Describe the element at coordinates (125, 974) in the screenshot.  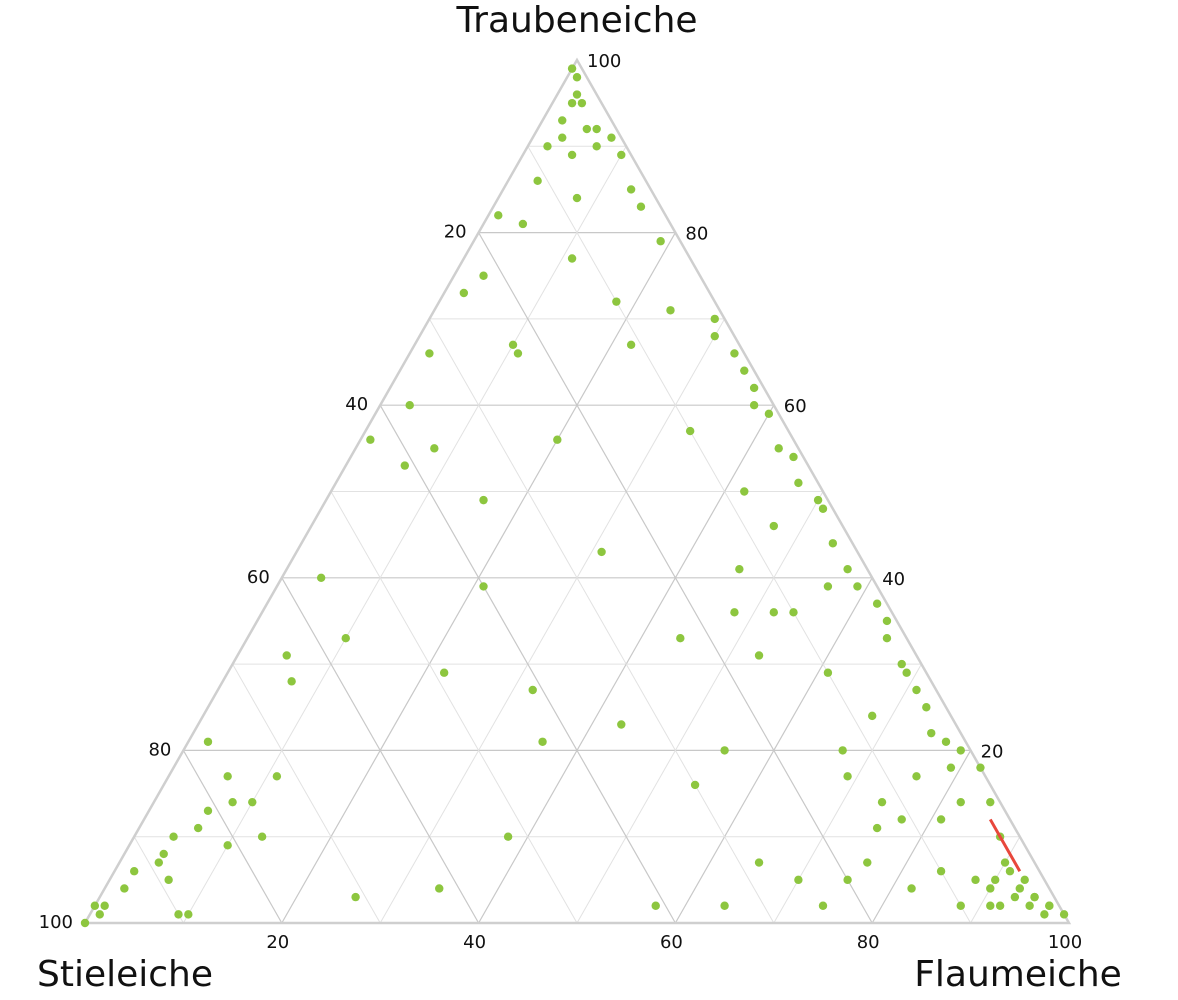
I see `left-axis-title: Stieleiche` at that location.